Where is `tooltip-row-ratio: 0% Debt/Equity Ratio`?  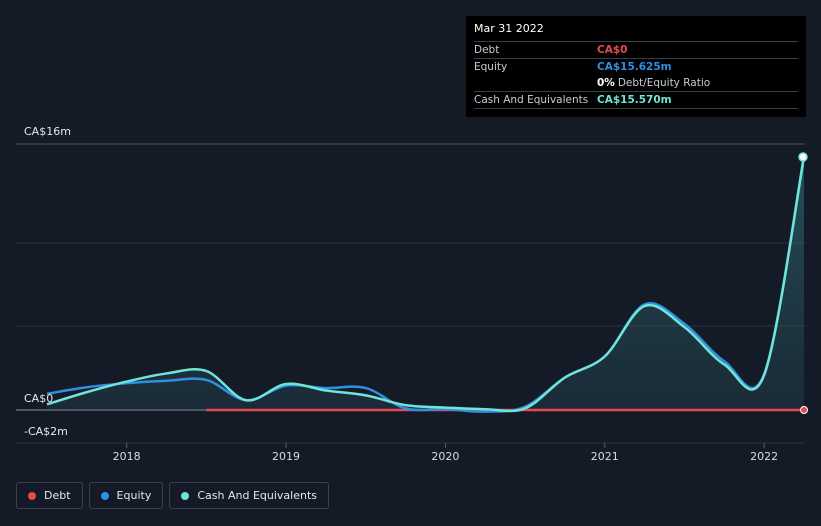
tooltip-row-ratio: 0% Debt/Equity Ratio is located at coordinates (636, 83).